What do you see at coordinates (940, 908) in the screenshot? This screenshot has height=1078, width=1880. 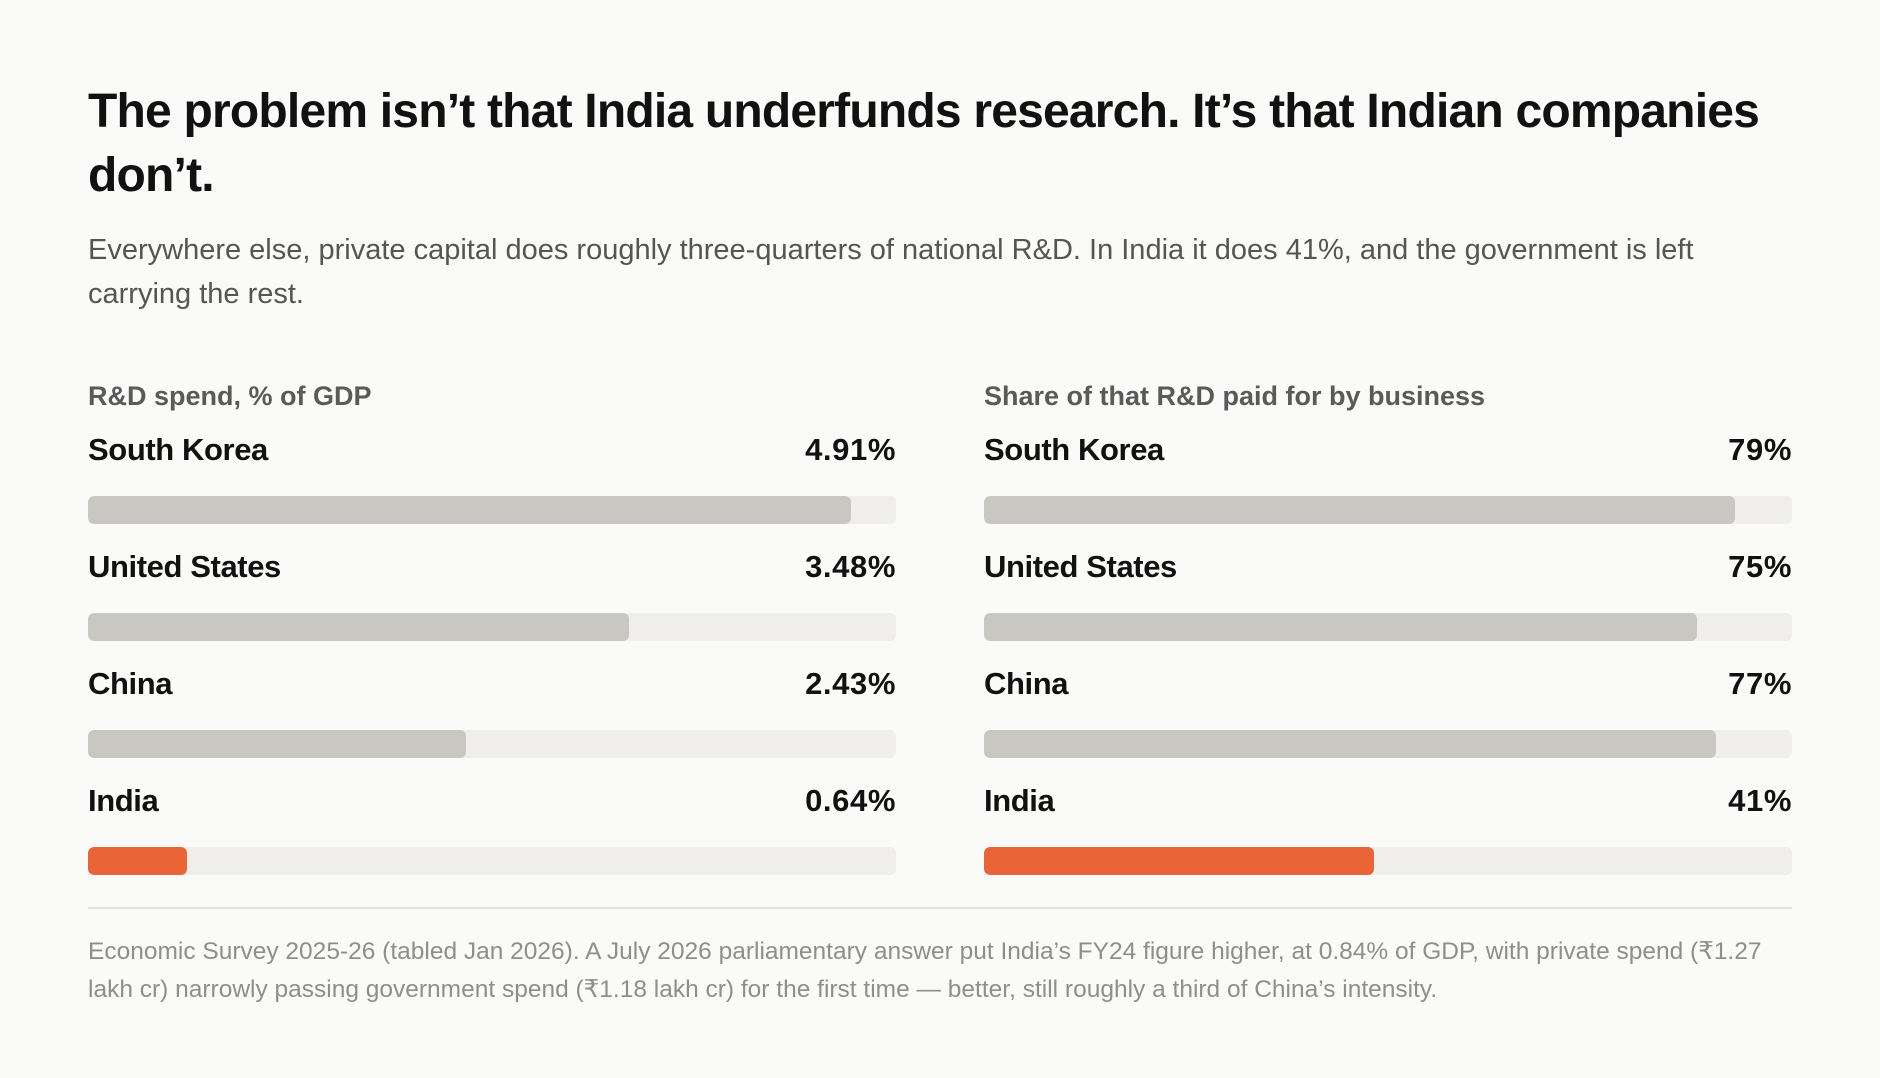 I see `footer-divider` at bounding box center [940, 908].